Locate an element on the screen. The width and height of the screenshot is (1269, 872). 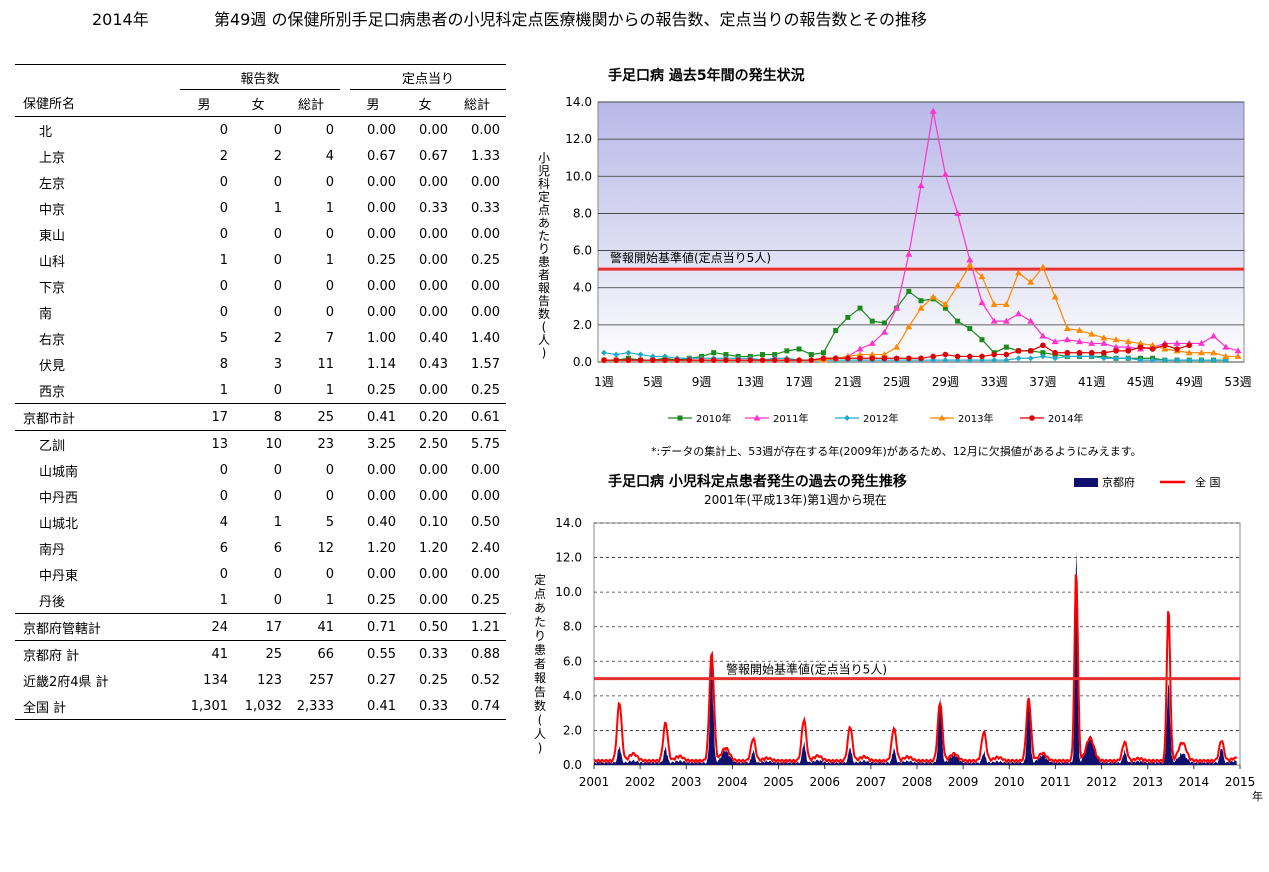
cell-total: 0 is located at coordinates (329, 286).